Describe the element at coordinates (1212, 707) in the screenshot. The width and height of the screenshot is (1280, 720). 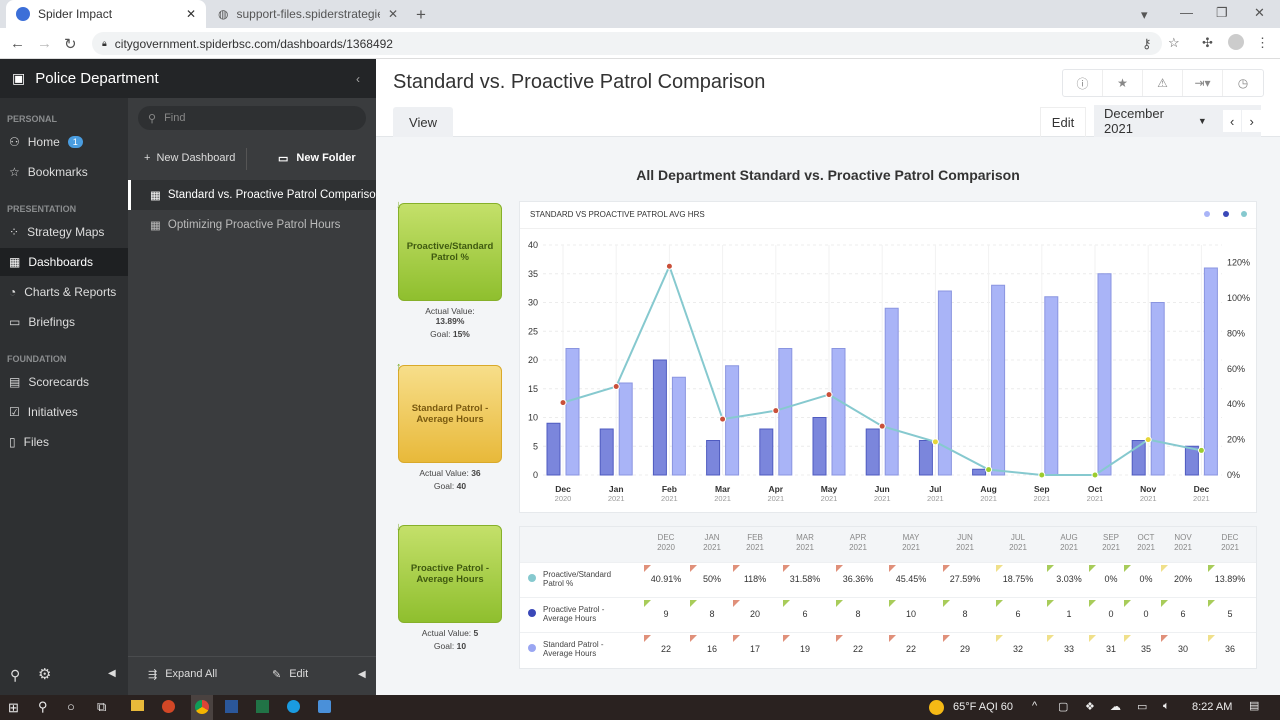
I see `clock: 8:22 AM` at that location.